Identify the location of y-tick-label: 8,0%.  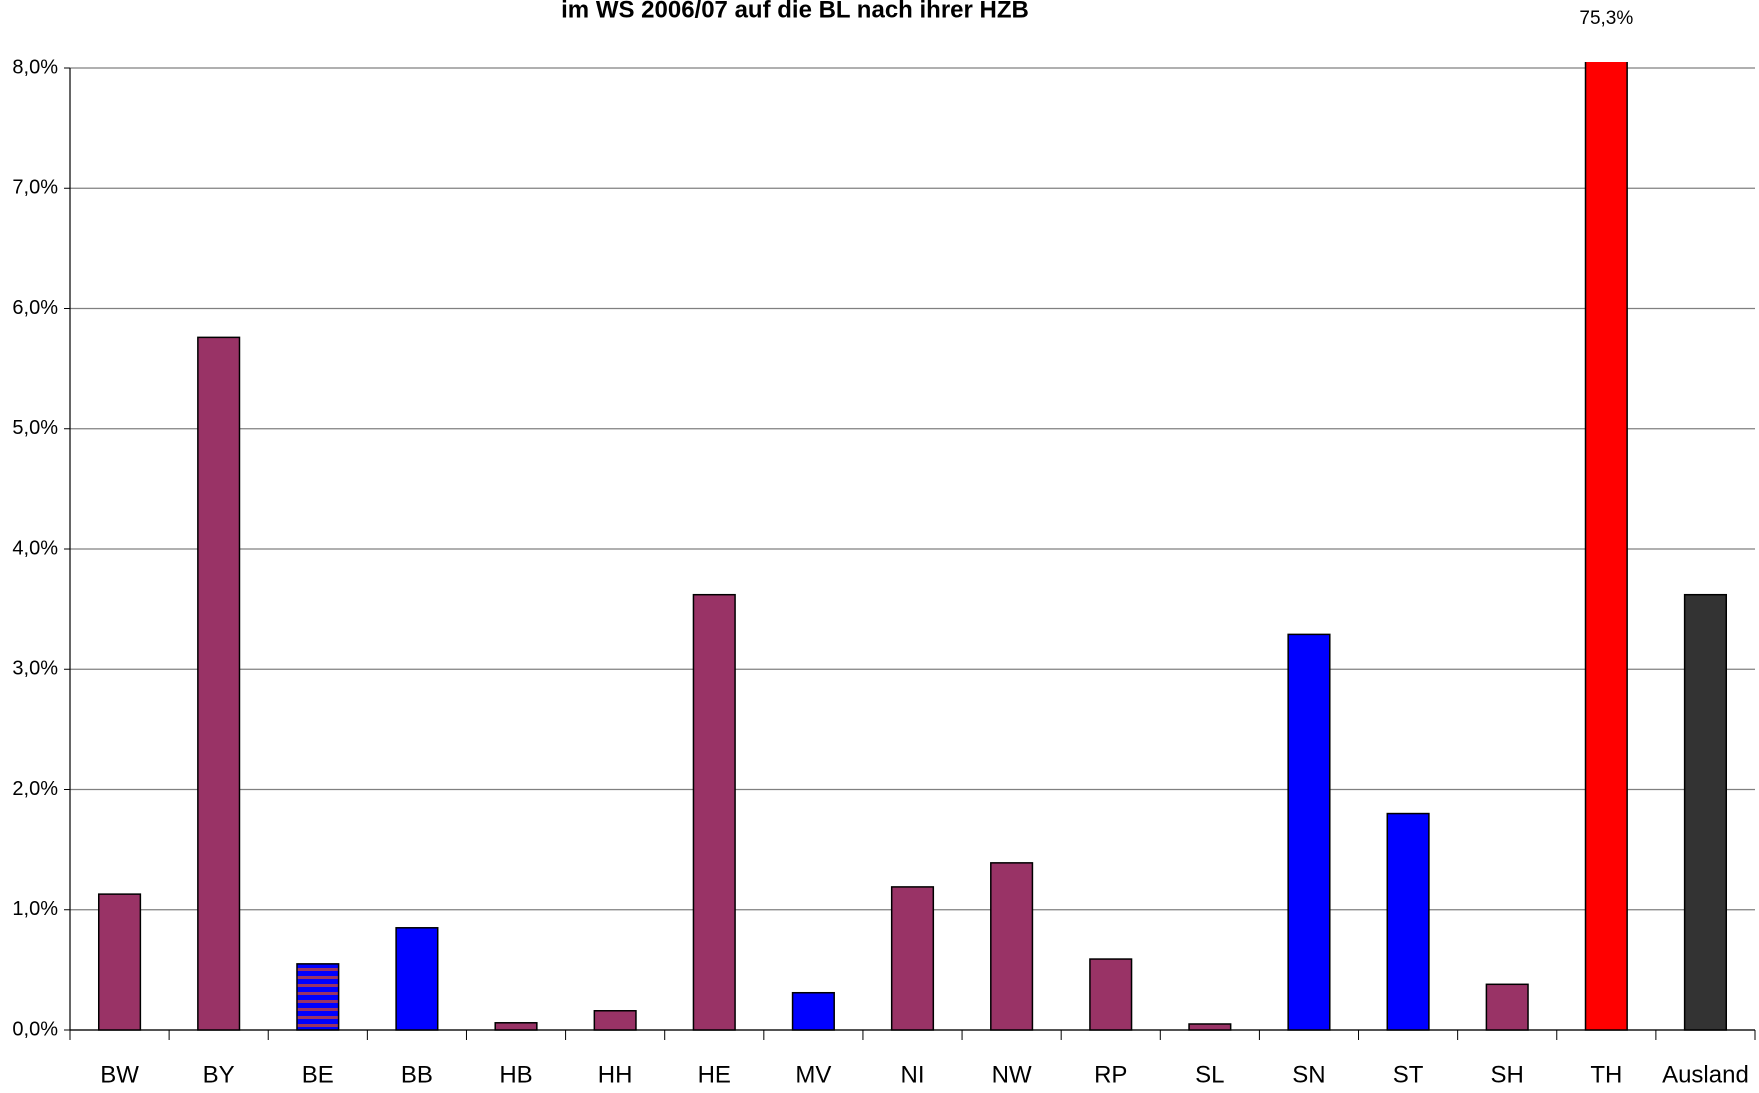
(35, 67).